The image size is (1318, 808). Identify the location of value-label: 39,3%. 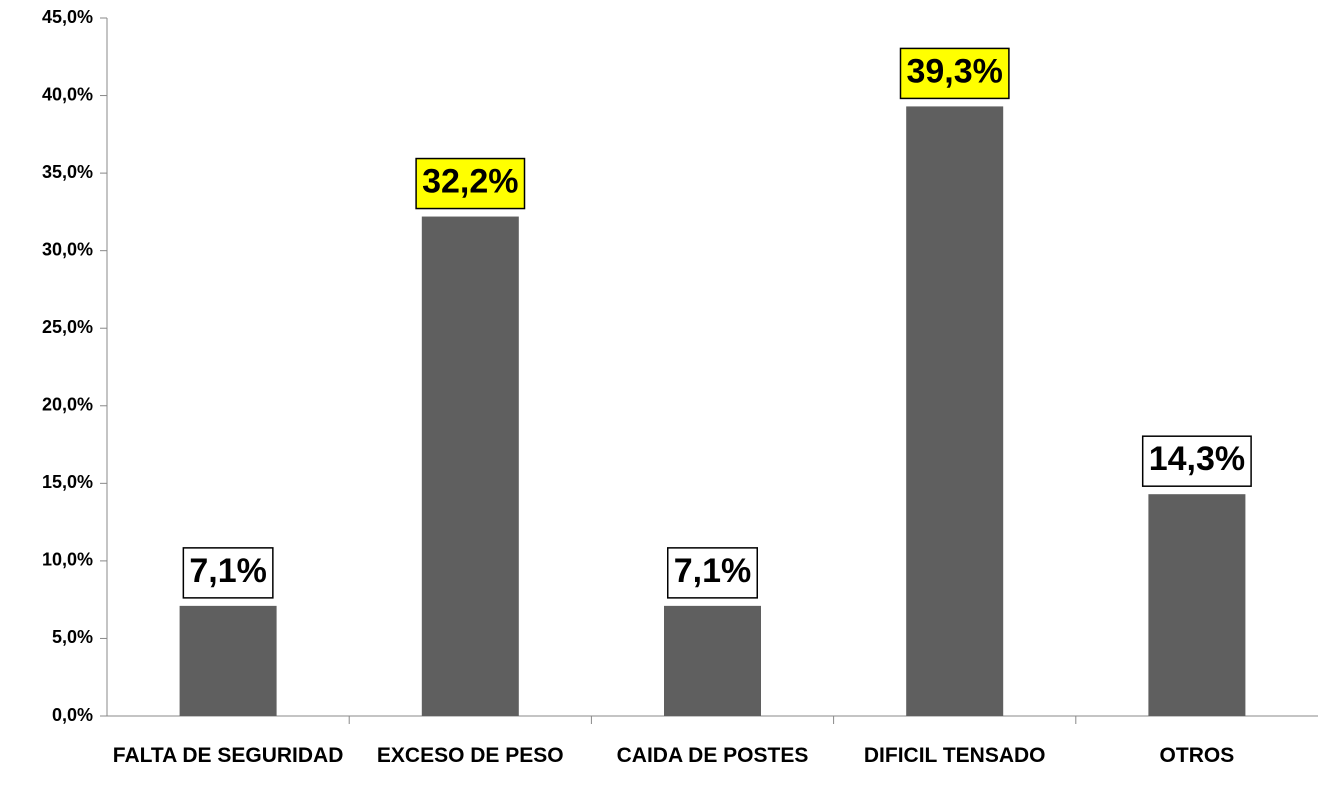
(954, 71).